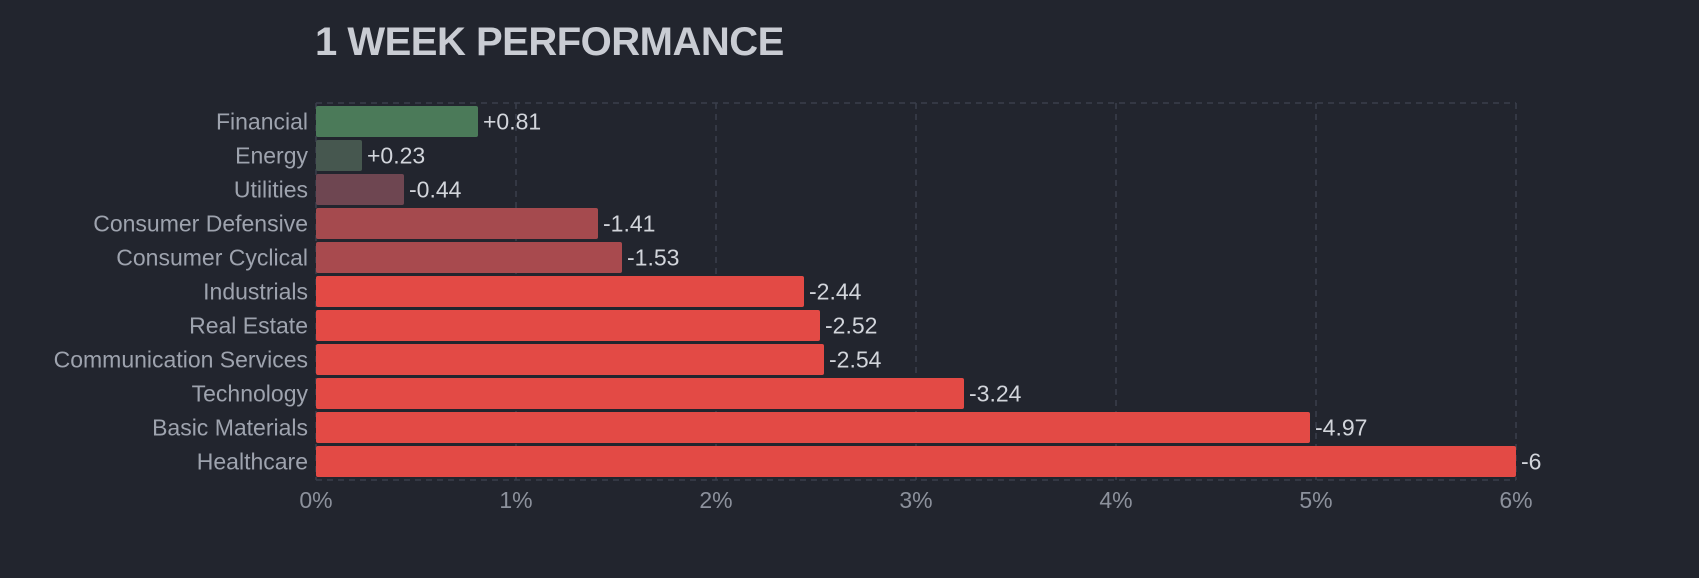  What do you see at coordinates (835, 292) in the screenshot?
I see `value-label: -2.44` at bounding box center [835, 292].